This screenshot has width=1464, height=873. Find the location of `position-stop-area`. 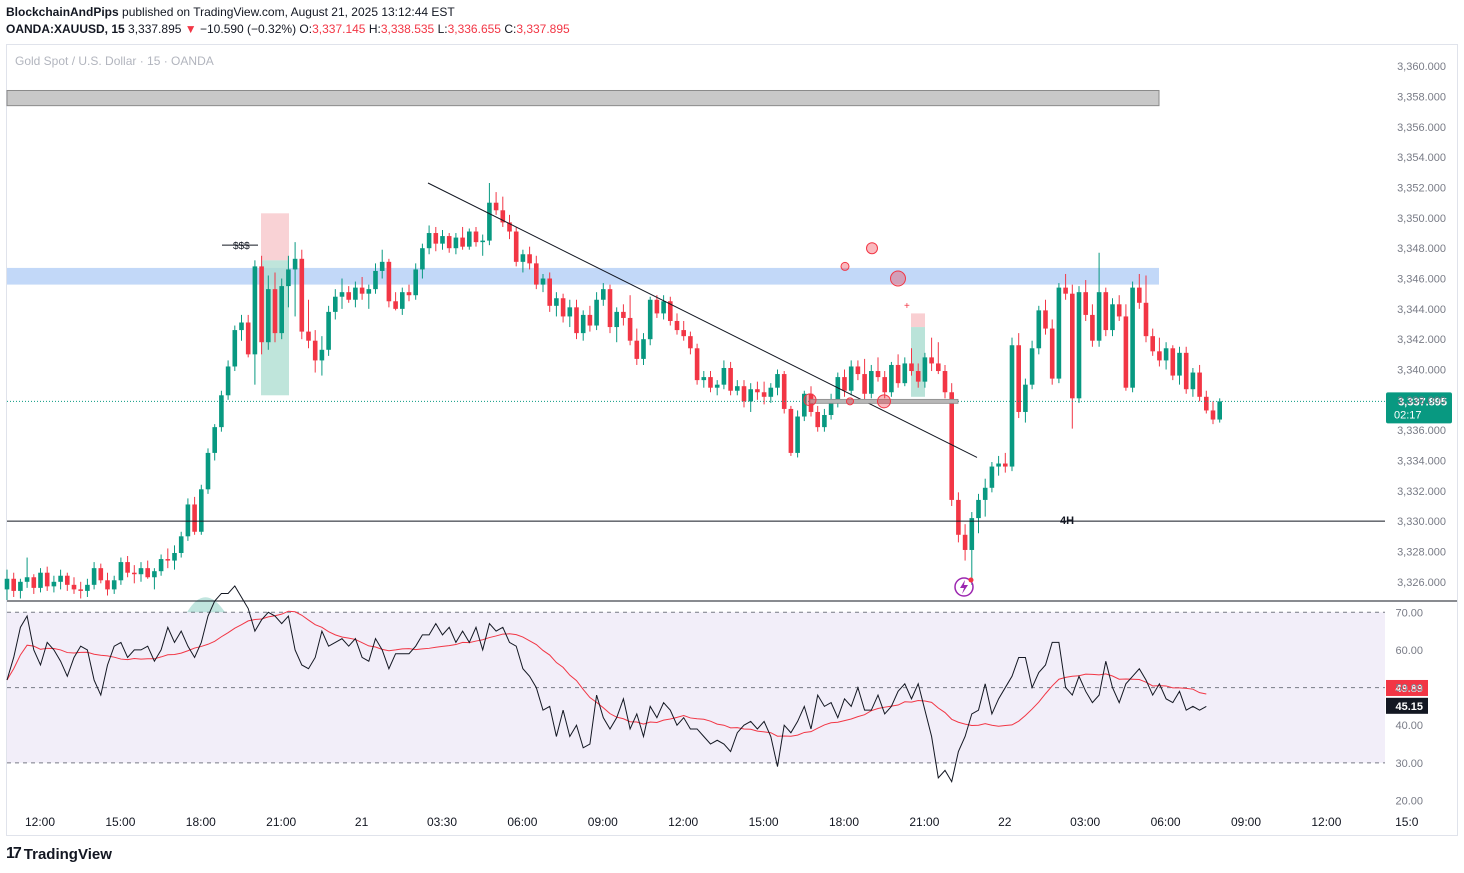

position-stop-area is located at coordinates (275, 237).